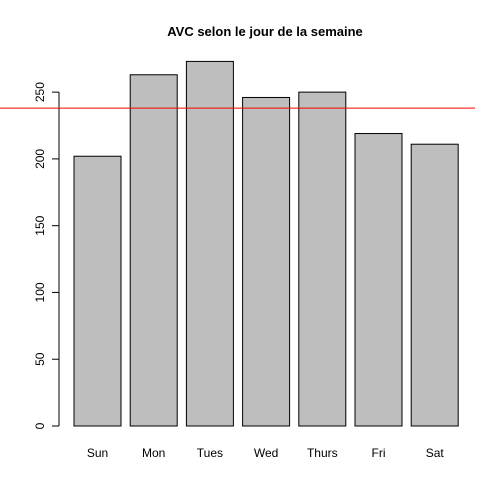 The height and width of the screenshot is (504, 504). Describe the element at coordinates (209, 243) in the screenshot. I see `bar-tues` at that location.